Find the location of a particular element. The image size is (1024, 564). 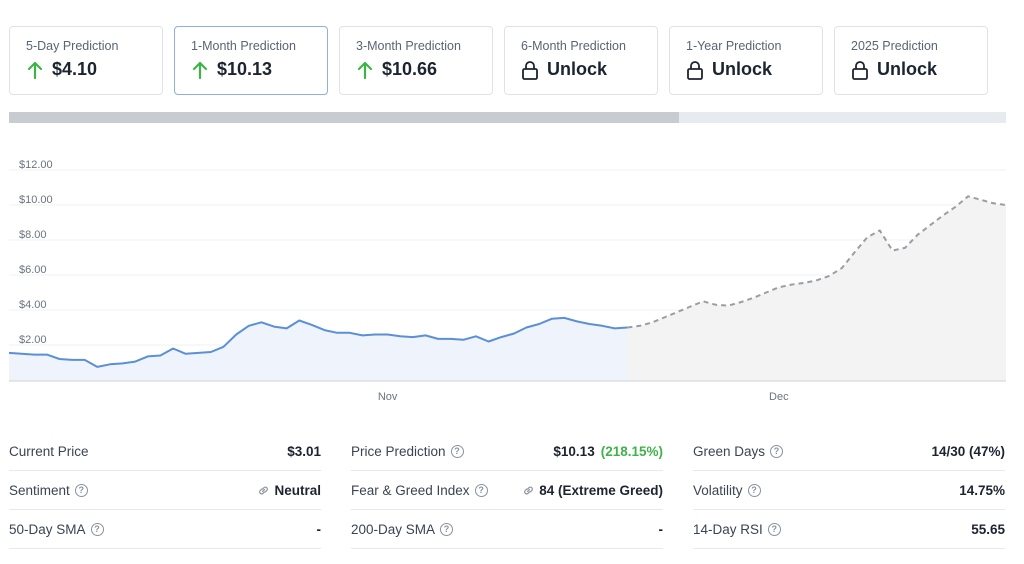

stat-value: 14/30 (47%) is located at coordinates (968, 451).